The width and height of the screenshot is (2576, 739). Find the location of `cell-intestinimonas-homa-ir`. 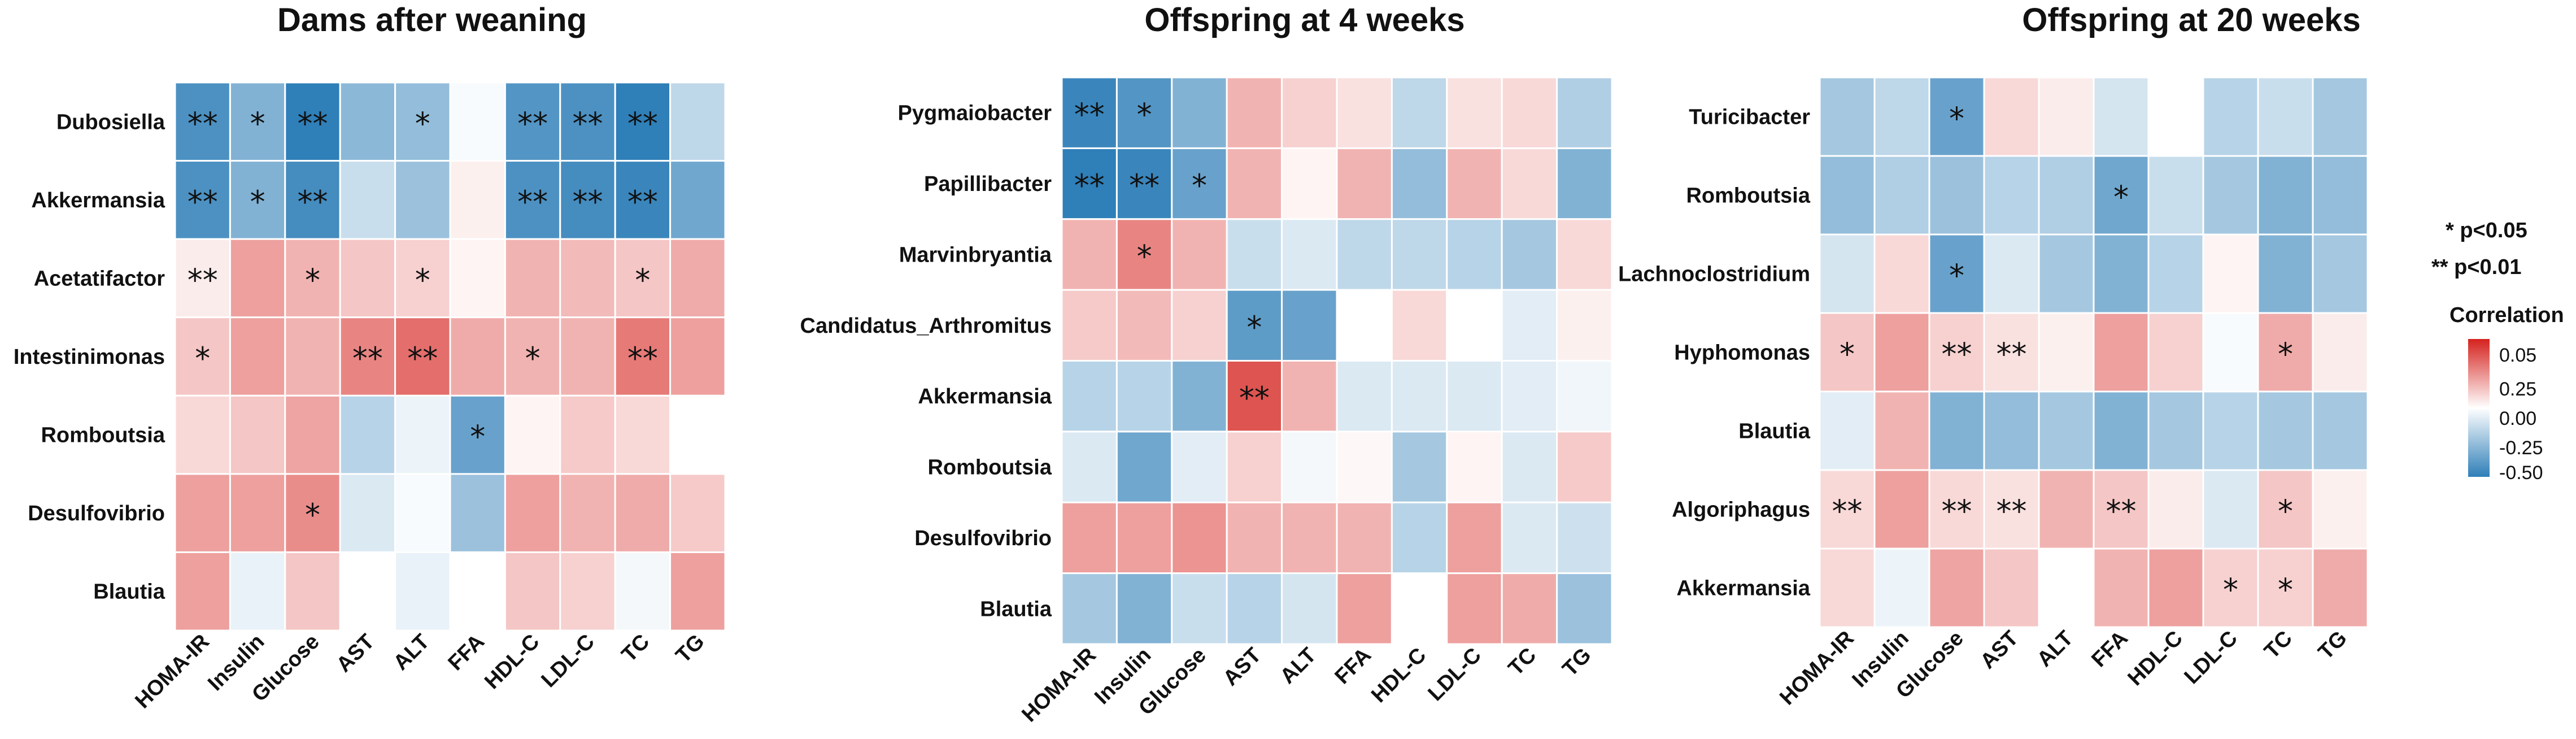

cell-intestinimonas-homa-ir is located at coordinates (202, 357).